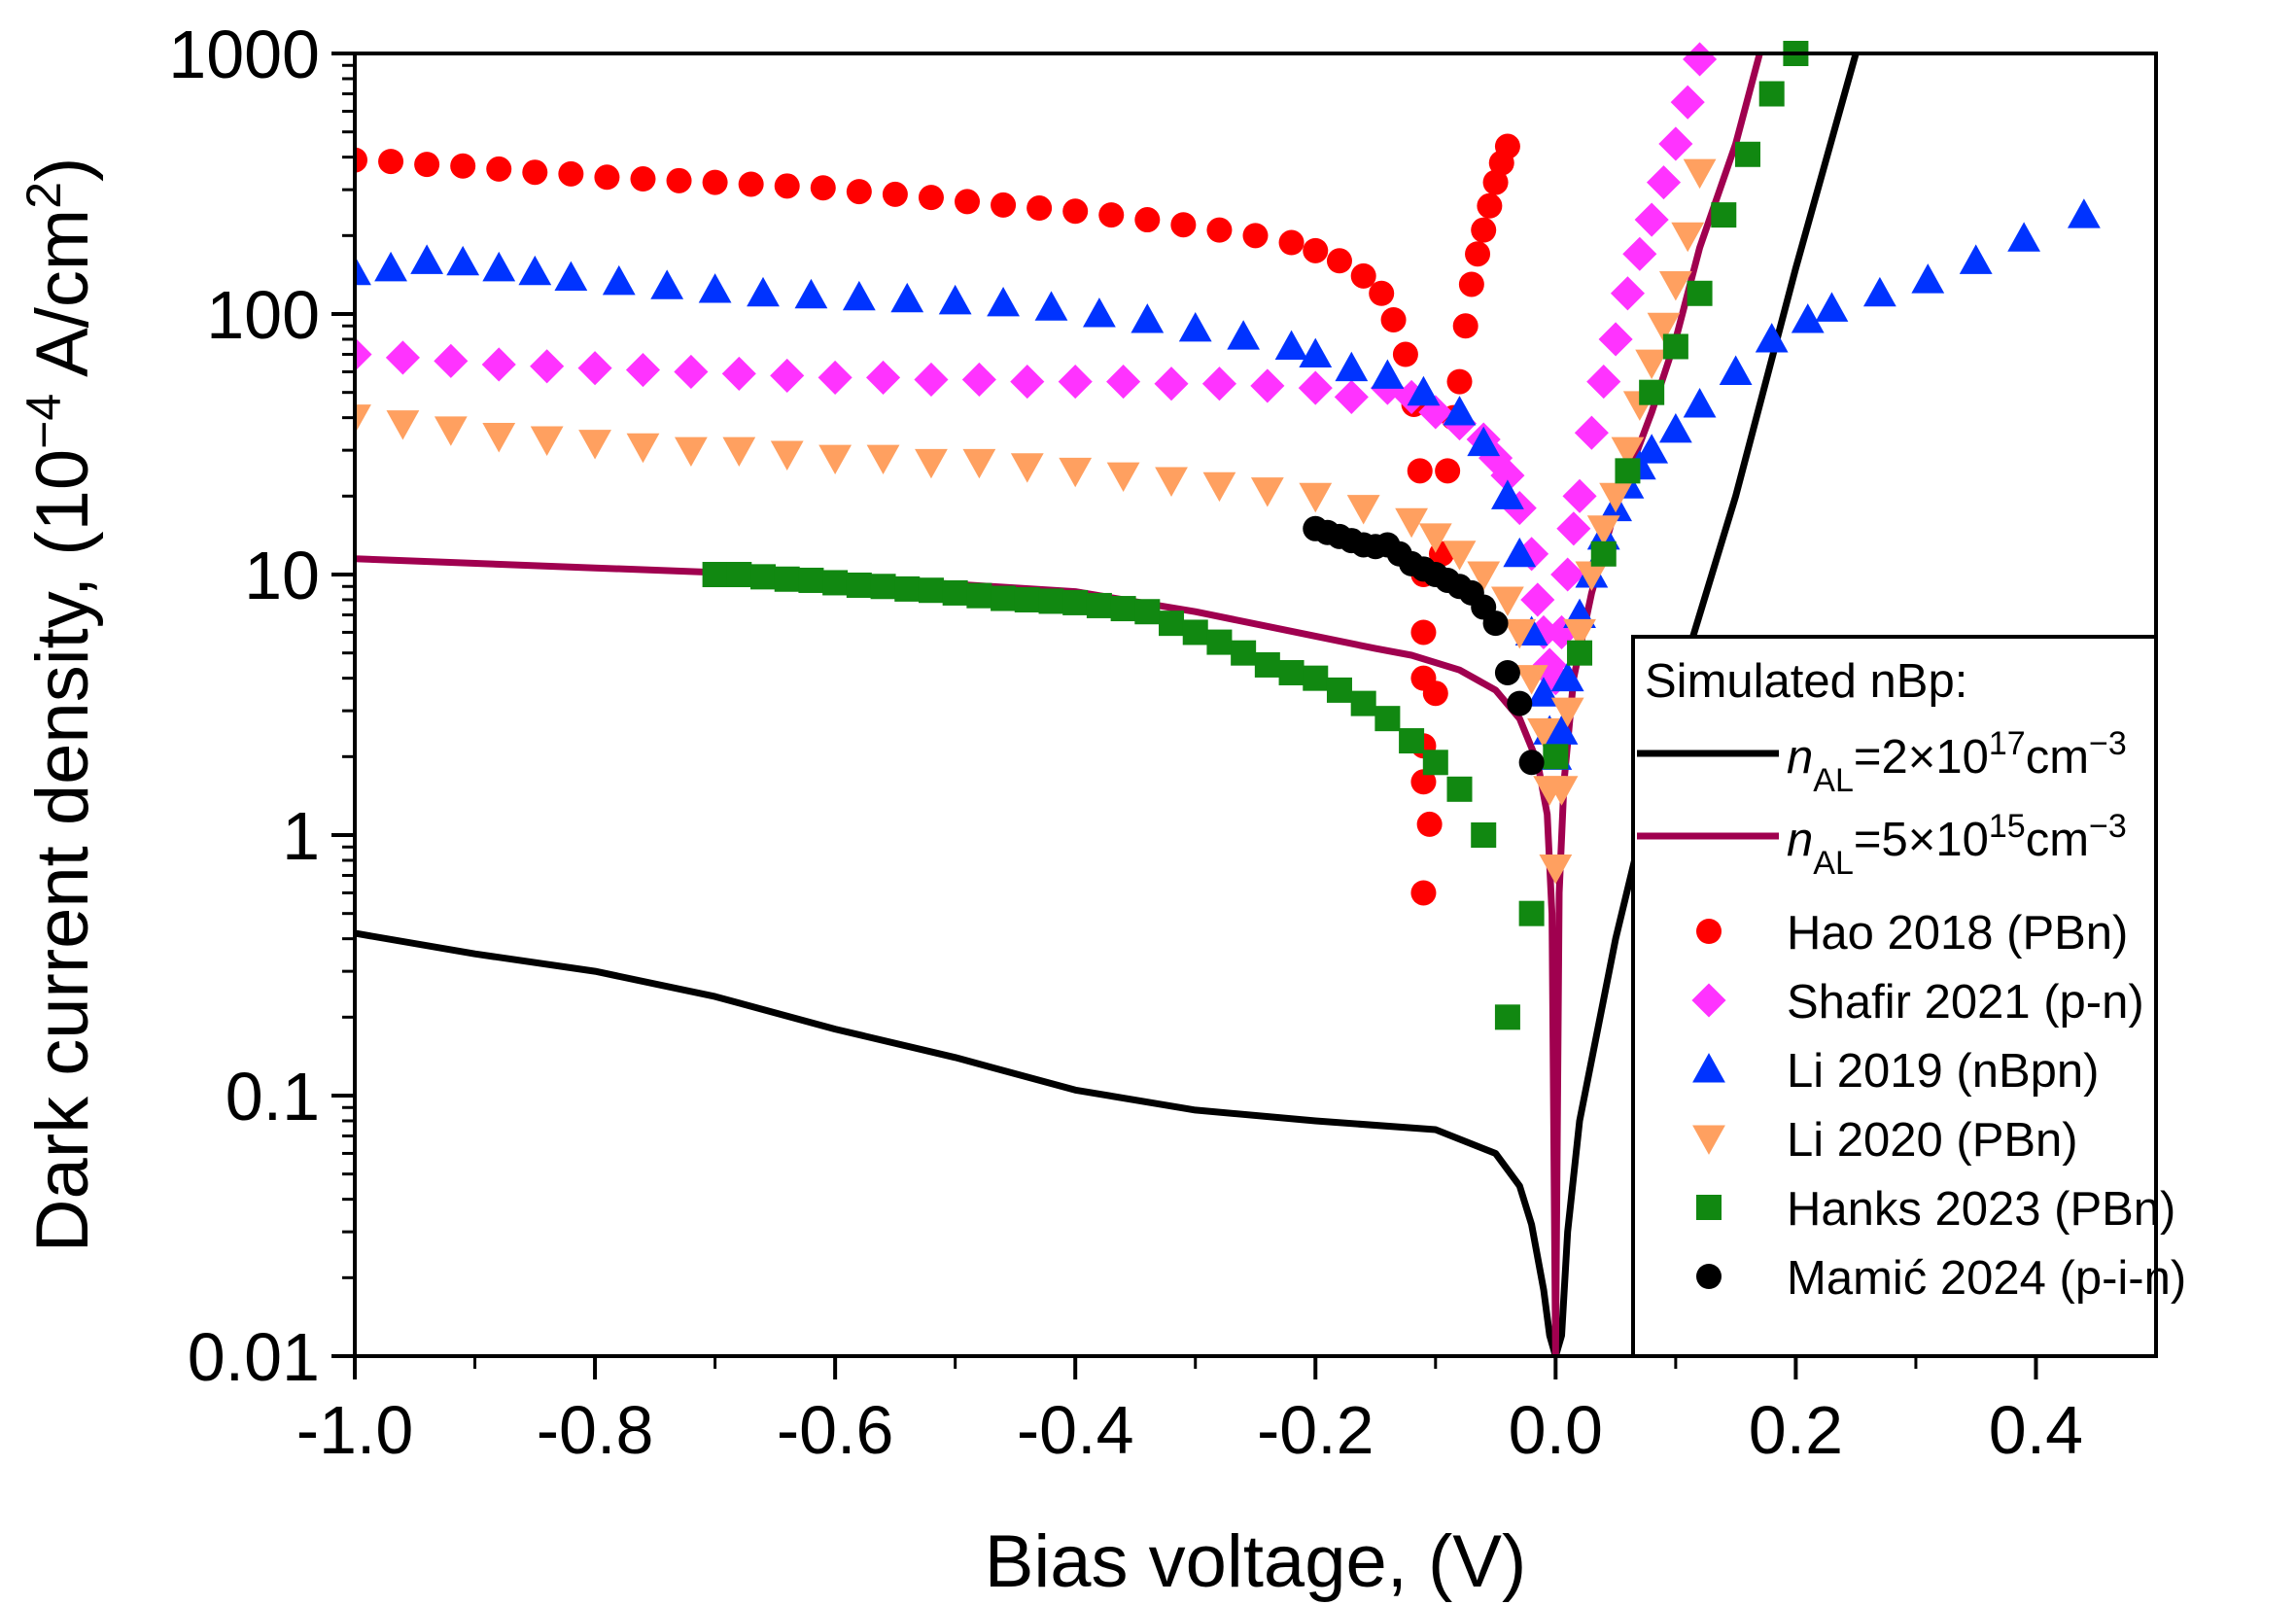 This screenshot has width=2296, height=1605. Describe the element at coordinates (2007, 743) in the screenshot. I see `legend-exp: 17` at that location.